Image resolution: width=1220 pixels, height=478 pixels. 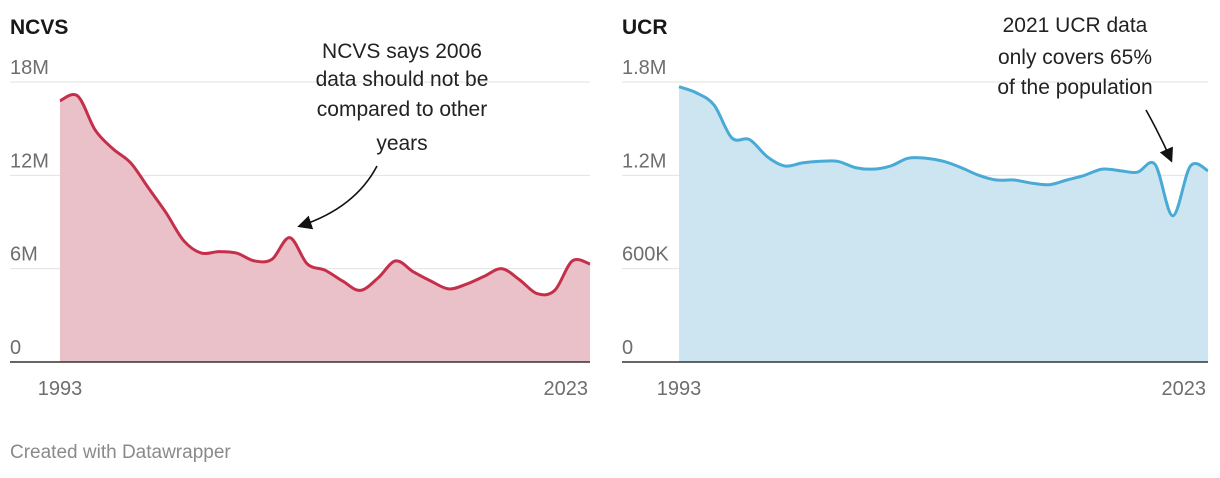 I want to click on footer-credit: Created with Datawrapper, so click(x=120, y=452).